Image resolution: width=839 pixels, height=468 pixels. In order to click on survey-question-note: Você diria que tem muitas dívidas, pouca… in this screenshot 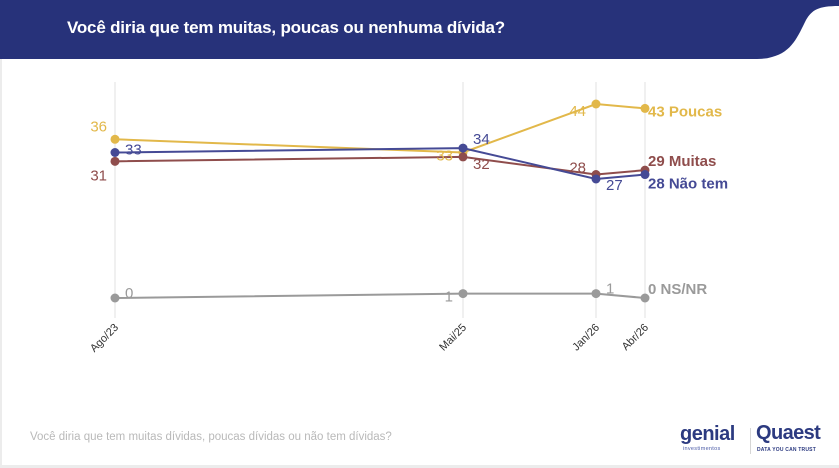, I will do `click(211, 437)`.